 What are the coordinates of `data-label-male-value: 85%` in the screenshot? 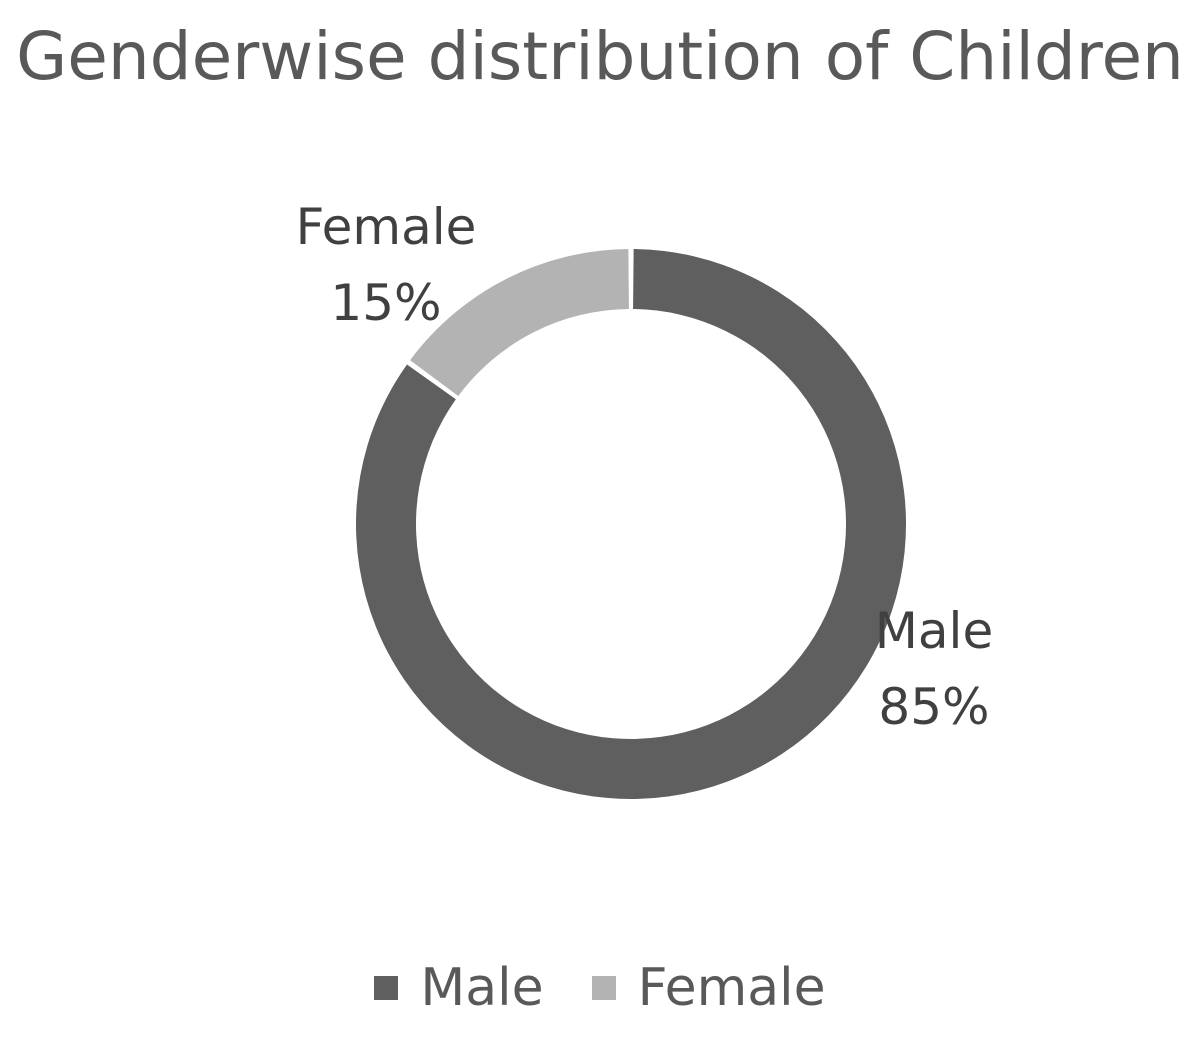 It's located at (933, 707).